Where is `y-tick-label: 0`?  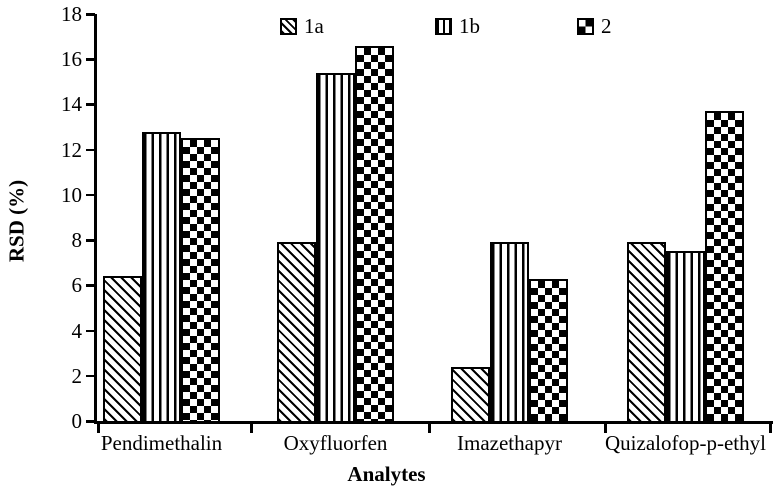
y-tick-label: 0 is located at coordinates (77, 421).